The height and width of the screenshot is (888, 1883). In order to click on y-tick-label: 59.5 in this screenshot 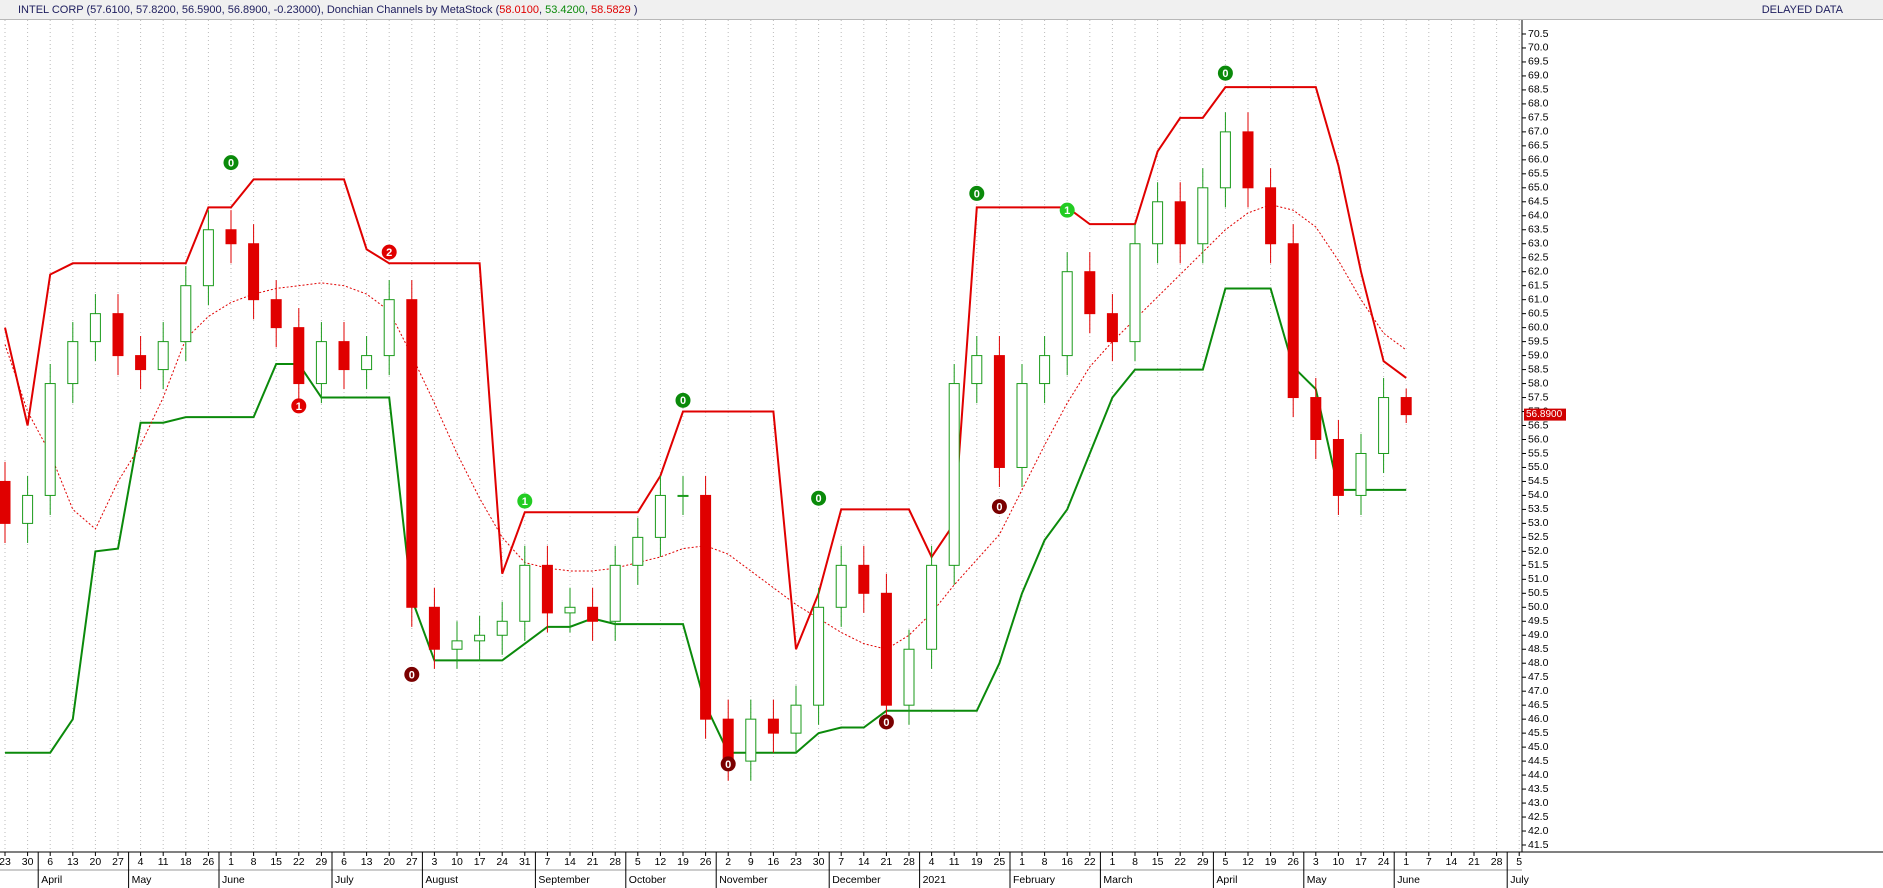, I will do `click(1538, 341)`.